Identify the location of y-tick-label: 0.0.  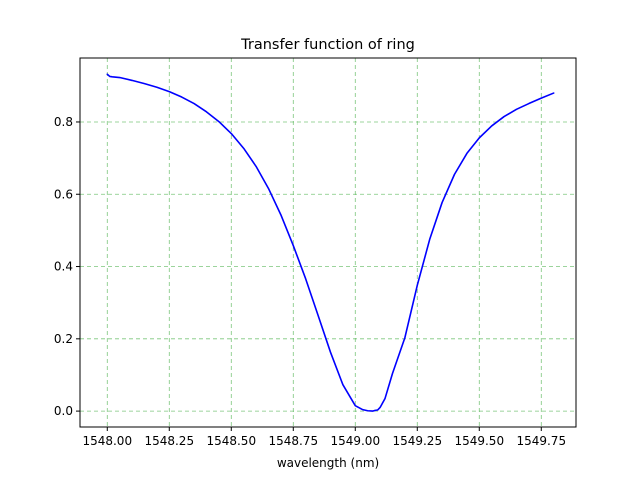
(63, 411).